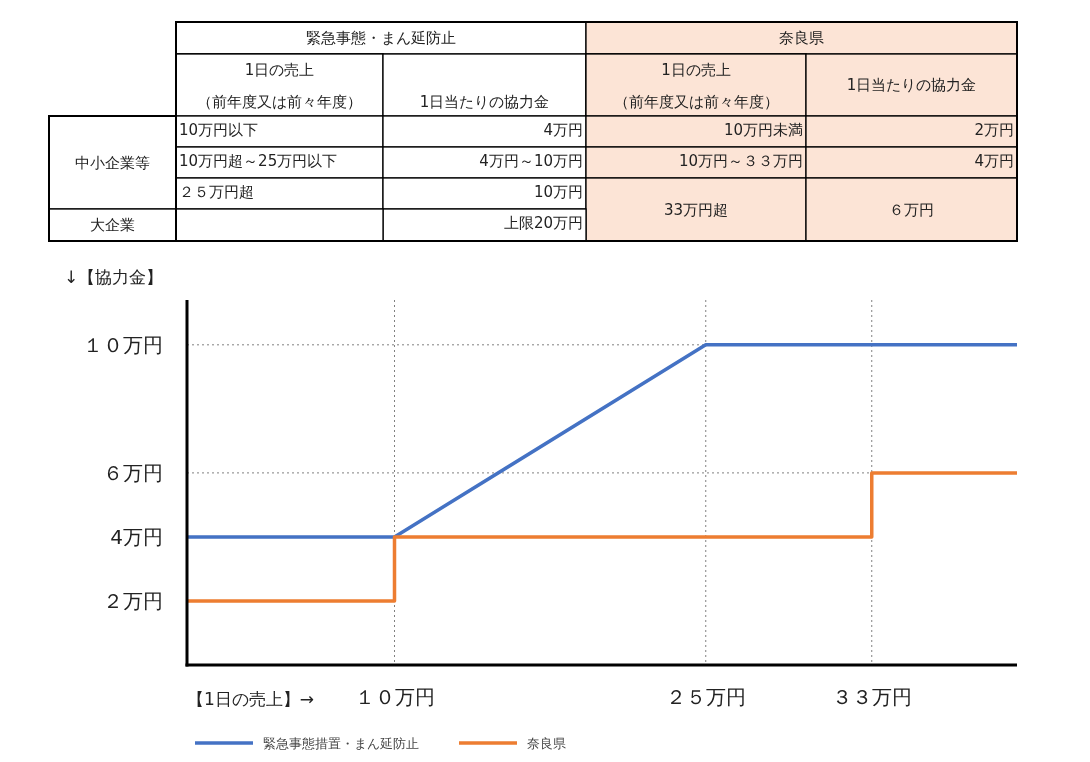 This screenshot has width=1090, height=762. What do you see at coordinates (136, 536) in the screenshot?
I see `y-tick-label: 4万円` at bounding box center [136, 536].